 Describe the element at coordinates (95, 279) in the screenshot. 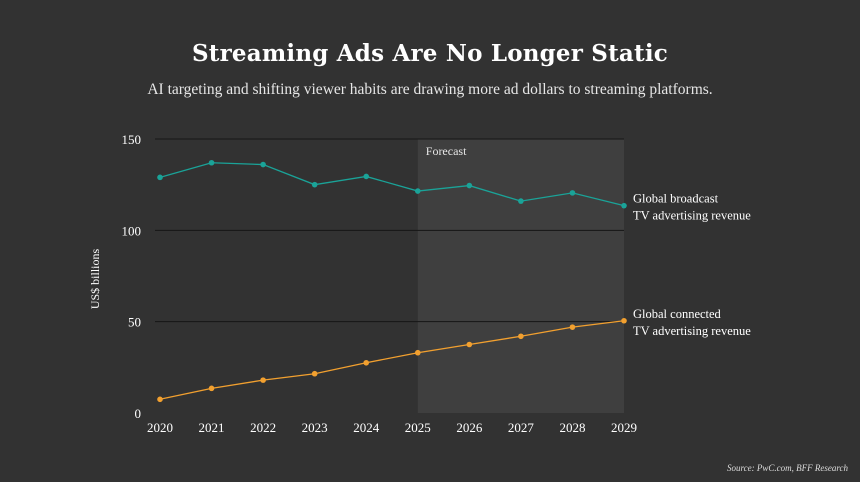

I see `y-axis-label: US$ billions` at that location.